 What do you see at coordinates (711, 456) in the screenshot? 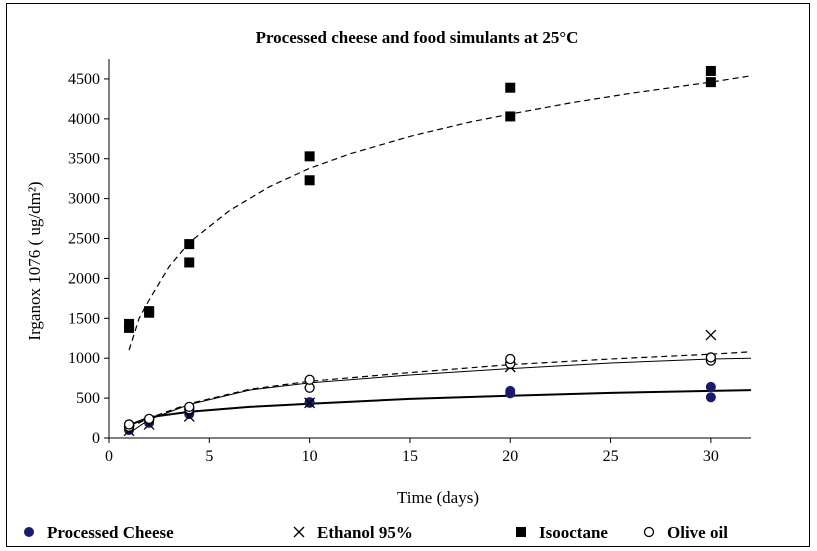
I see `x-tick-label: 30` at bounding box center [711, 456].